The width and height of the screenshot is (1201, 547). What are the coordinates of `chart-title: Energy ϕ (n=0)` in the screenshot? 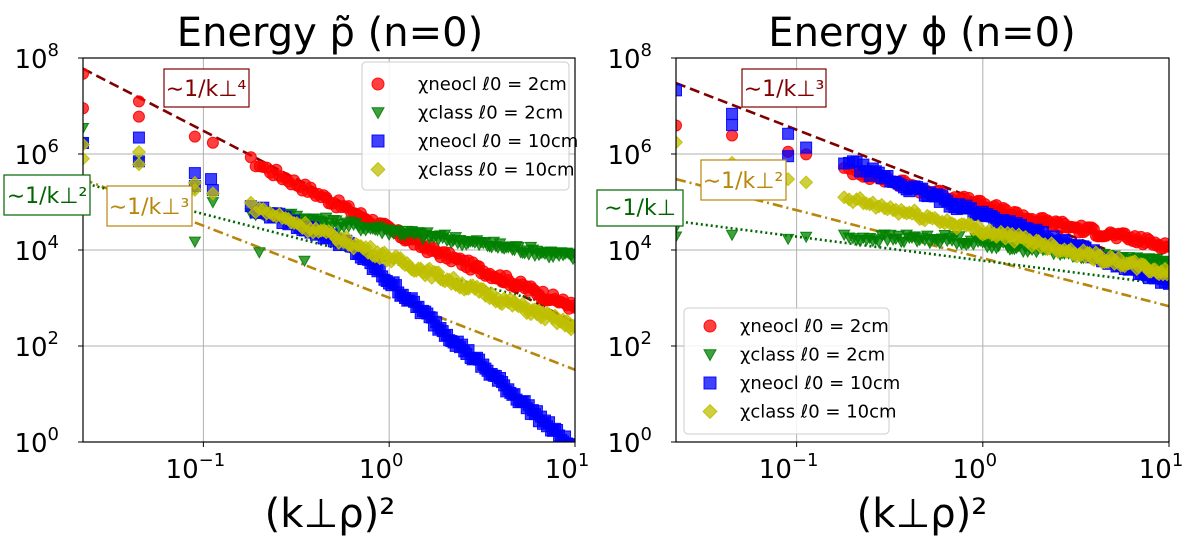 It's located at (921, 33).